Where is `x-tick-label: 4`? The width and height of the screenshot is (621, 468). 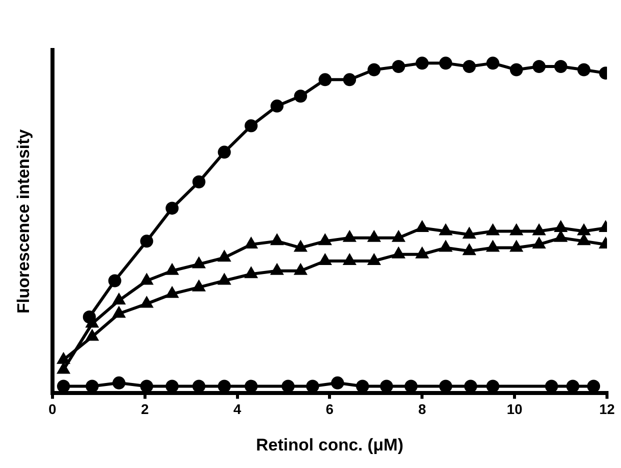 x-tick-label: 4 is located at coordinates (237, 409).